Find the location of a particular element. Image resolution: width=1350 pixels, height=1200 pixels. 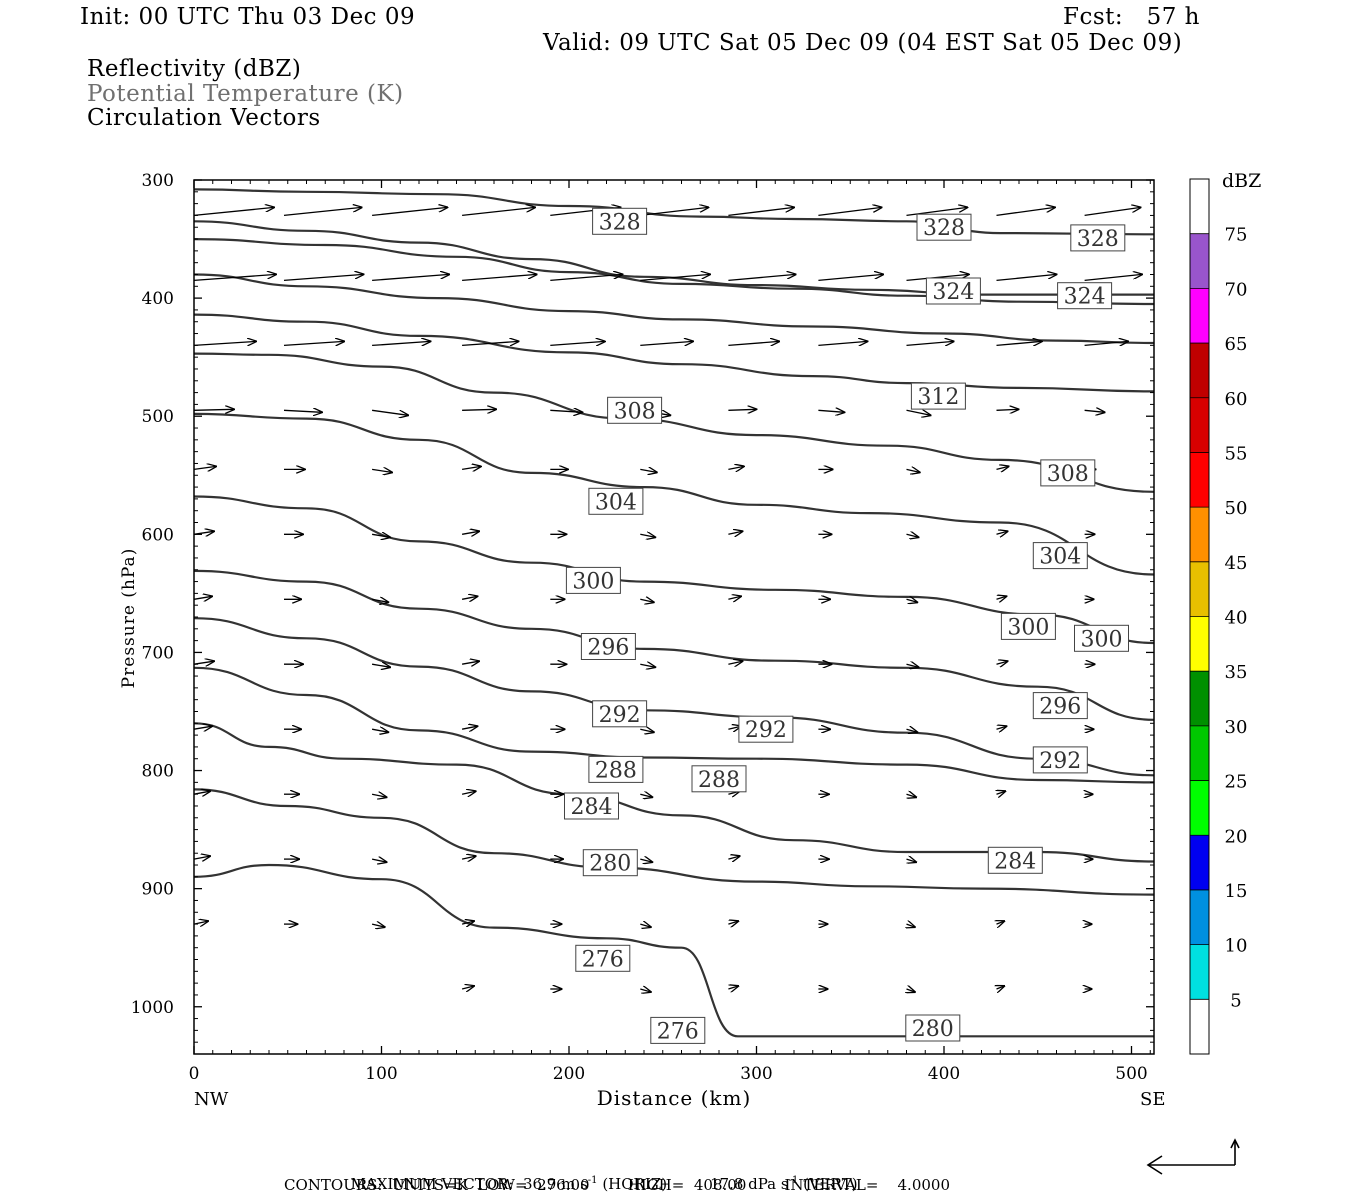

contour-label: 288 is located at coordinates (719, 779).